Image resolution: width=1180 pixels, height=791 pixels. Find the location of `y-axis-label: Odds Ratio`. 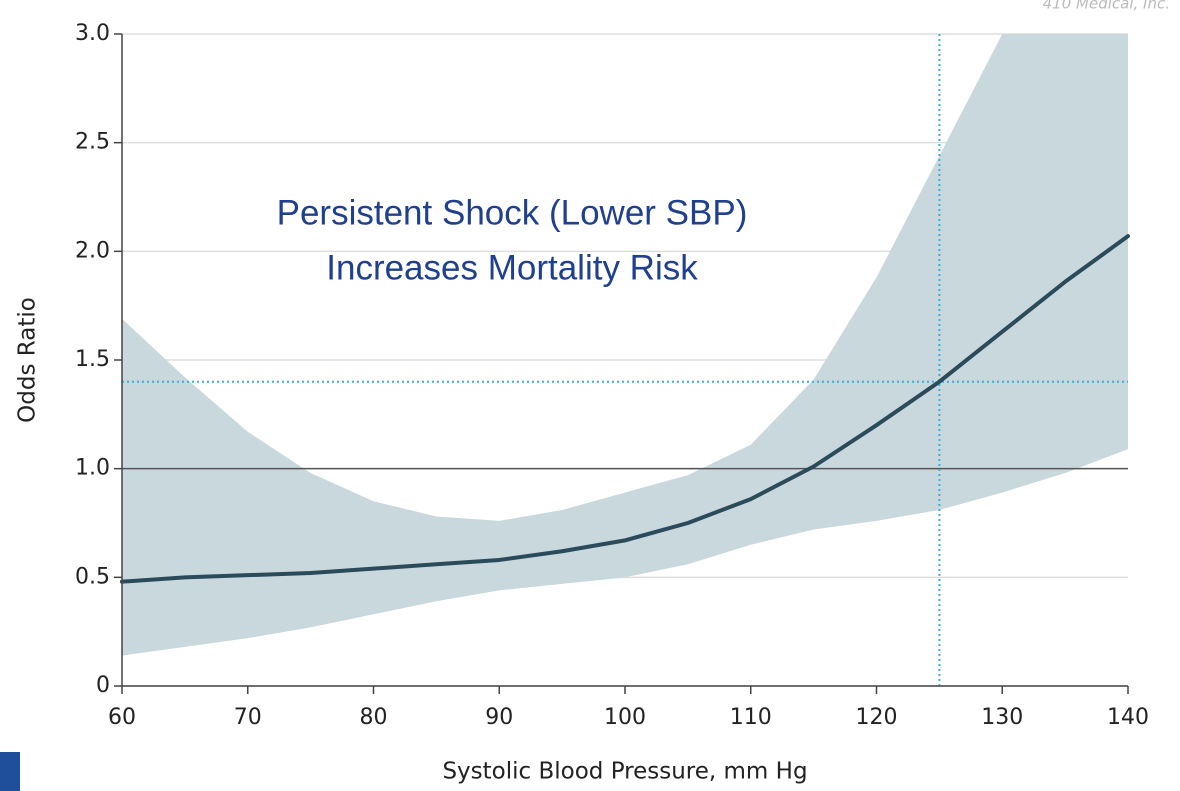

y-axis-label: Odds Ratio is located at coordinates (28, 360).